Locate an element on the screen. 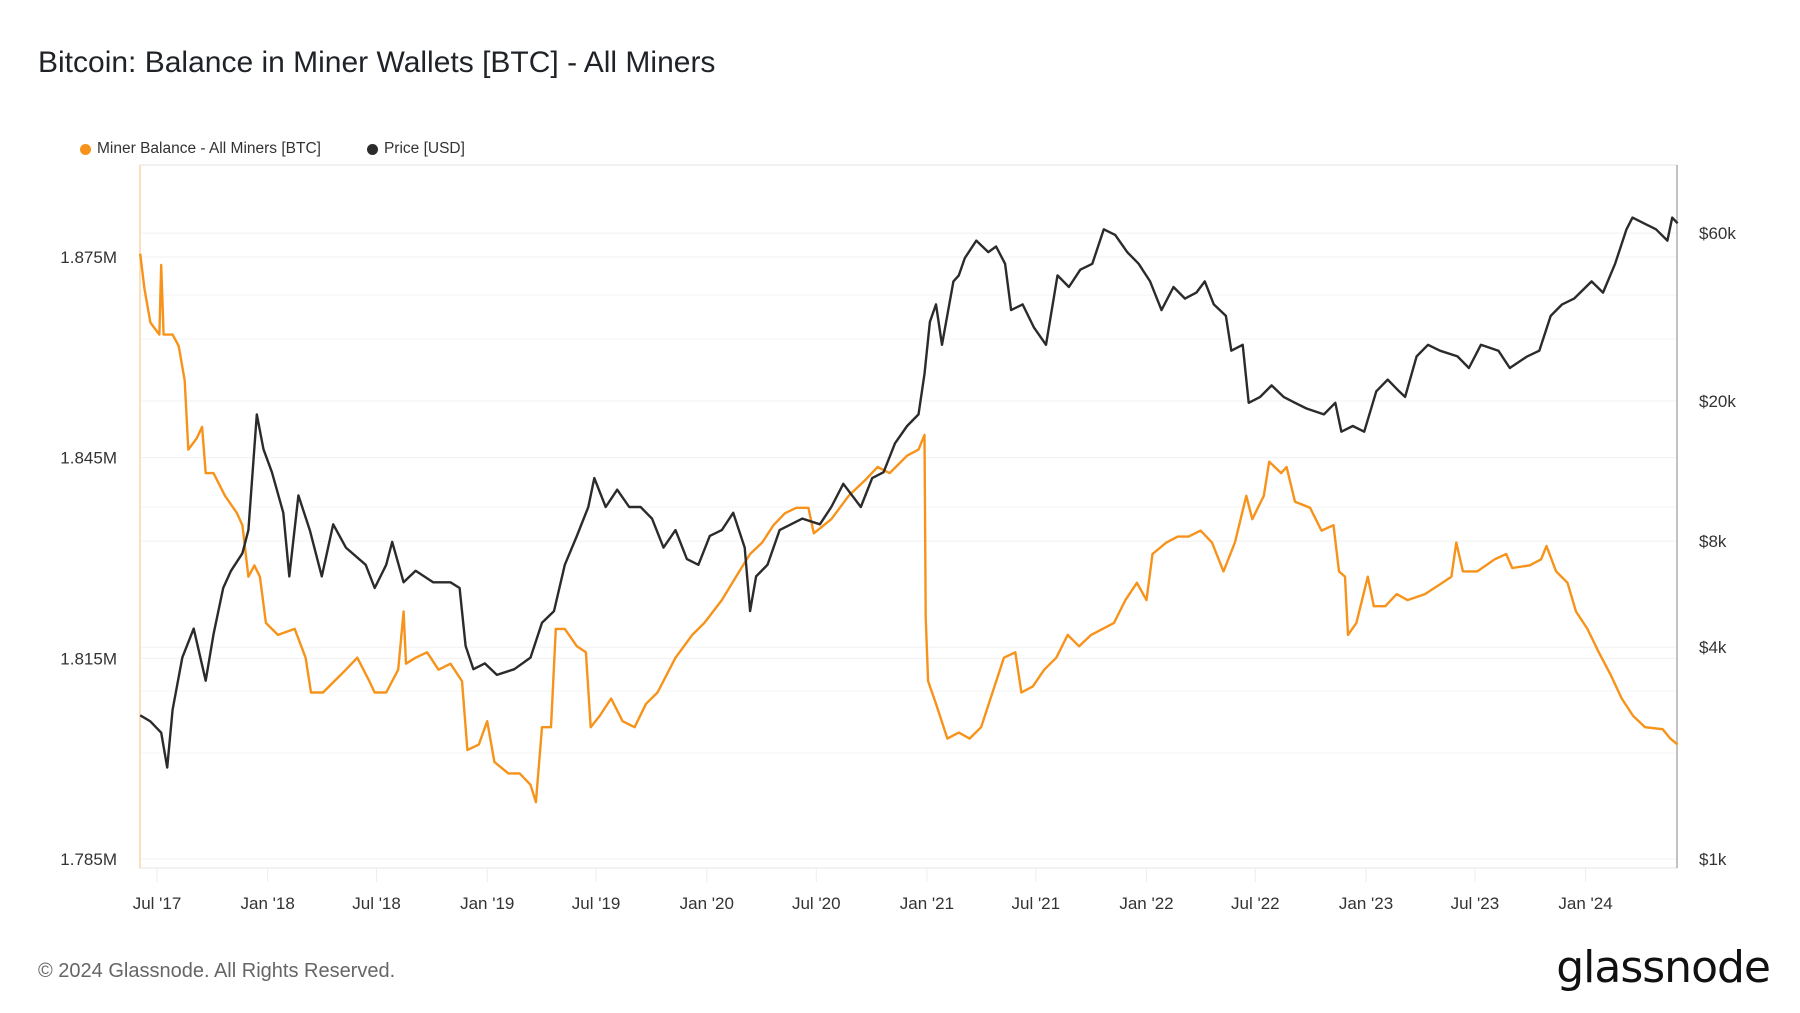 The height and width of the screenshot is (1013, 1800). y-left-tick-label: 1.875M is located at coordinates (88, 257).